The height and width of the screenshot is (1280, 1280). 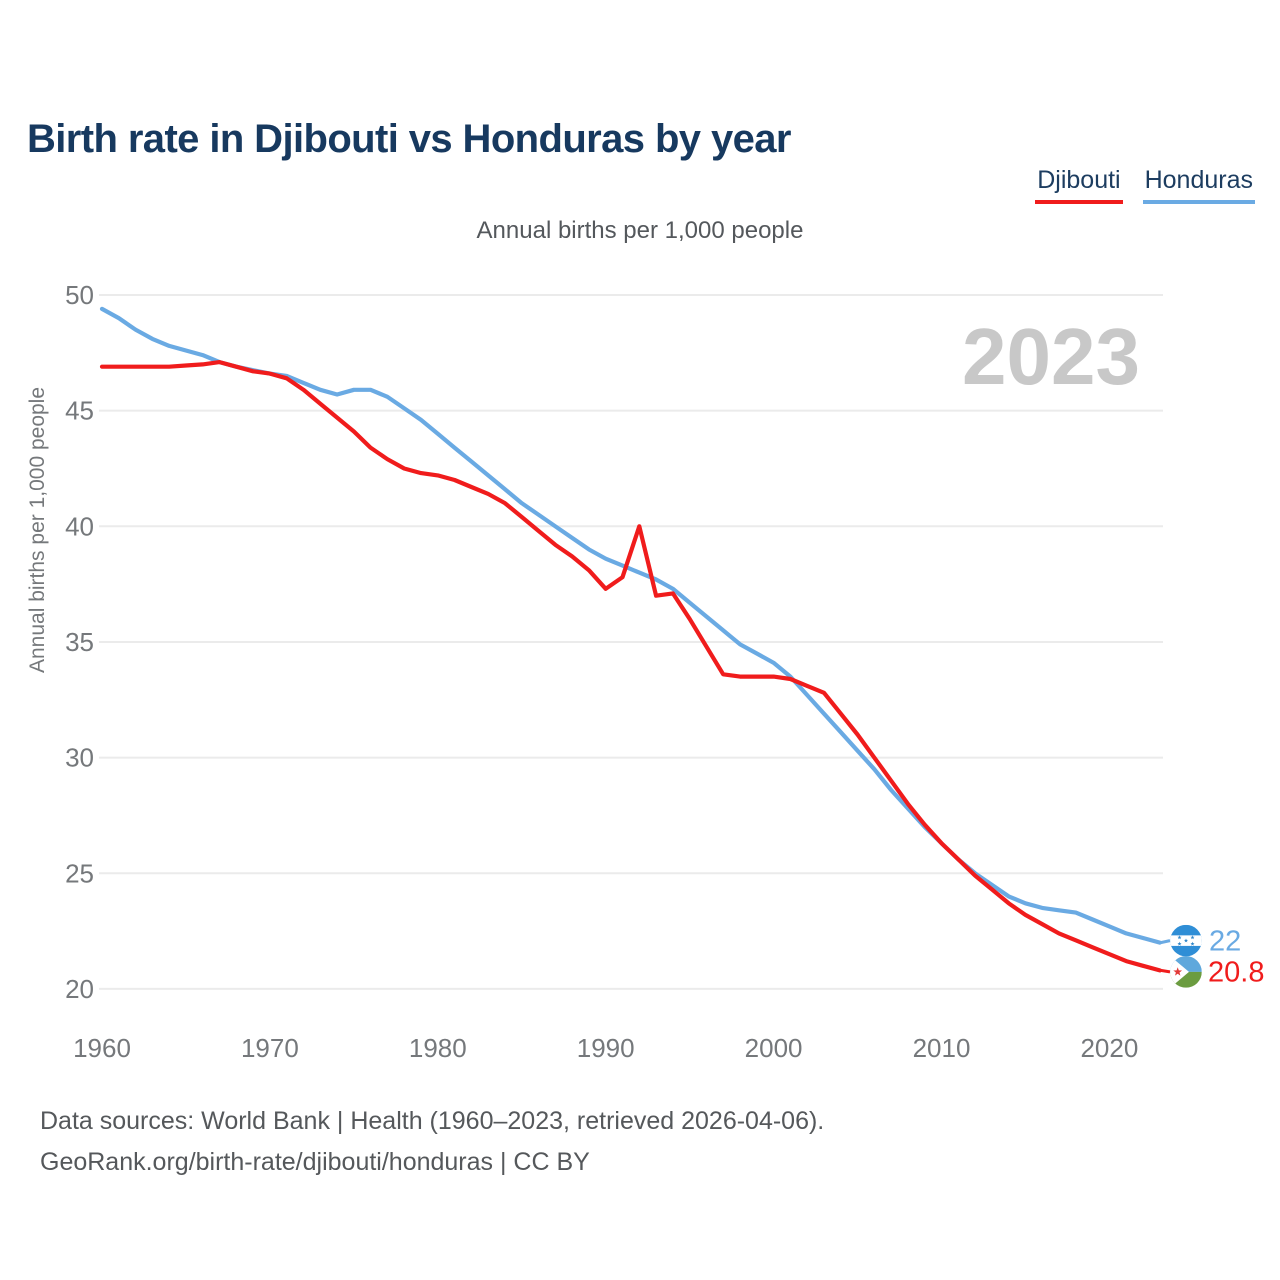 What do you see at coordinates (1165, 971) in the screenshot?
I see `djibouti-connector` at bounding box center [1165, 971].